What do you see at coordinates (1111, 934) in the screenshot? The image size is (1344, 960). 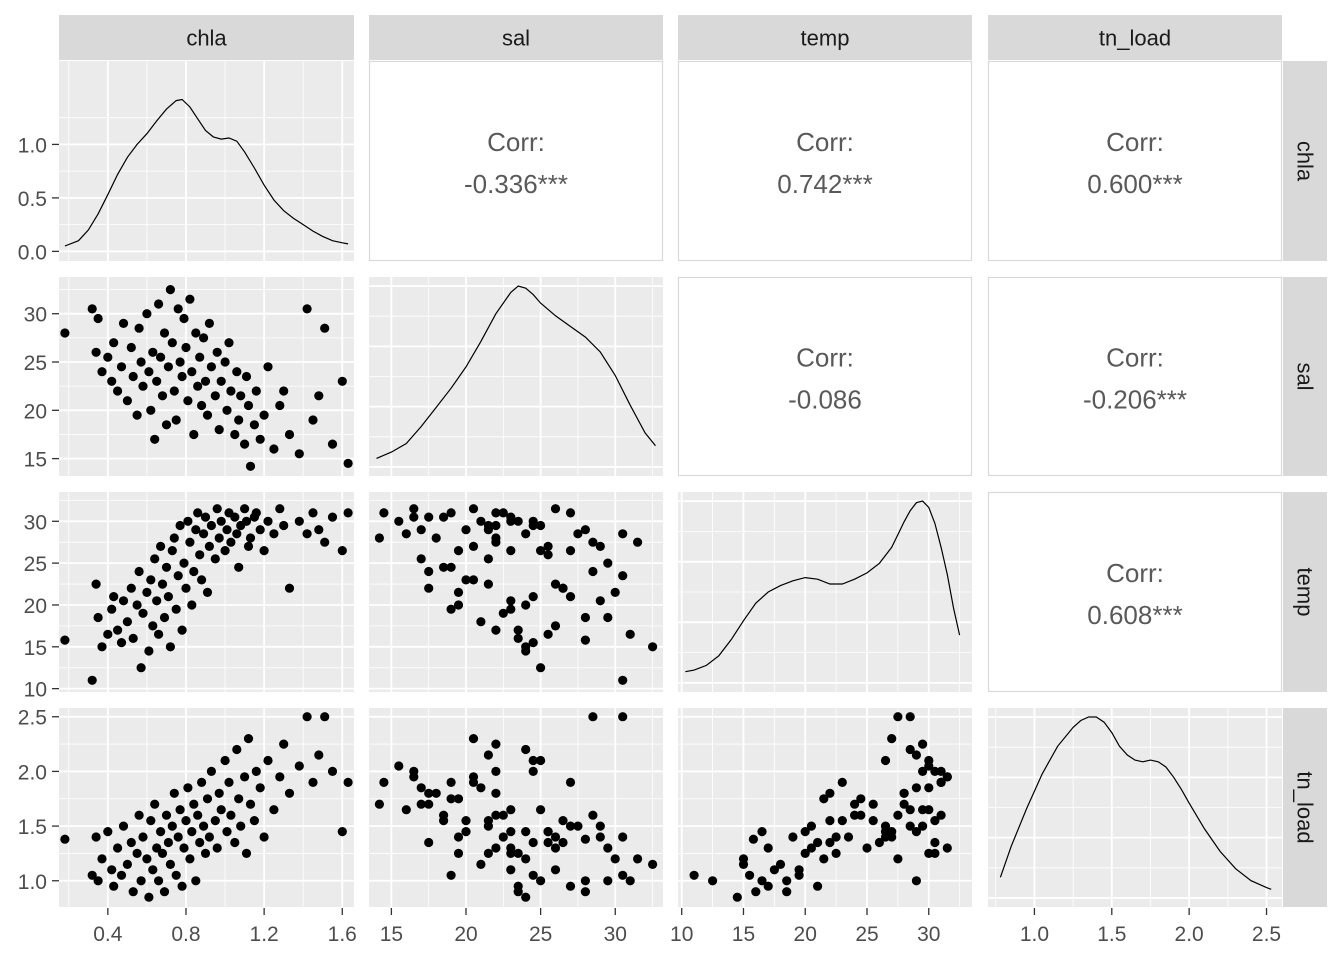 I see `x-tick-label: 1.5` at bounding box center [1111, 934].